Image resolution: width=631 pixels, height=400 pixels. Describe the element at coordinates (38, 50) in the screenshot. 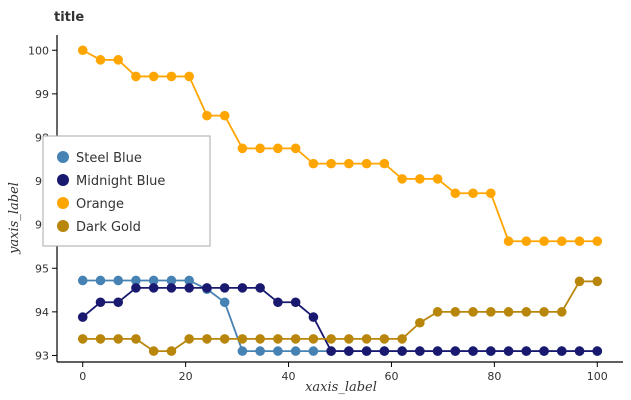

I see `y-tick-label: 100` at that location.